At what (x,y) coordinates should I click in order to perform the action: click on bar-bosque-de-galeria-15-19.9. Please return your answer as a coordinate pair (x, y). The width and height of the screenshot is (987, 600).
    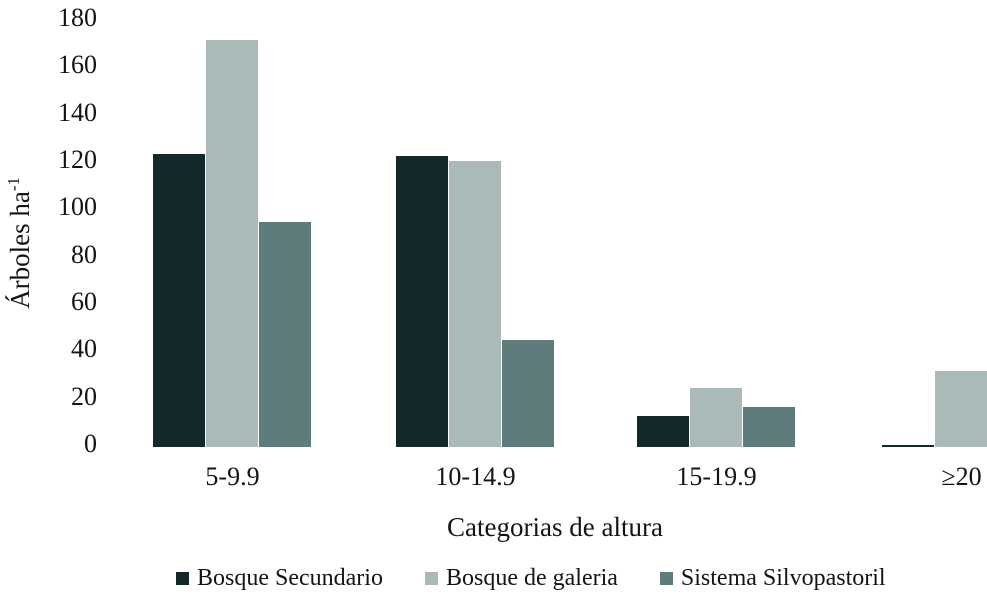
    Looking at the image, I should click on (716, 417).